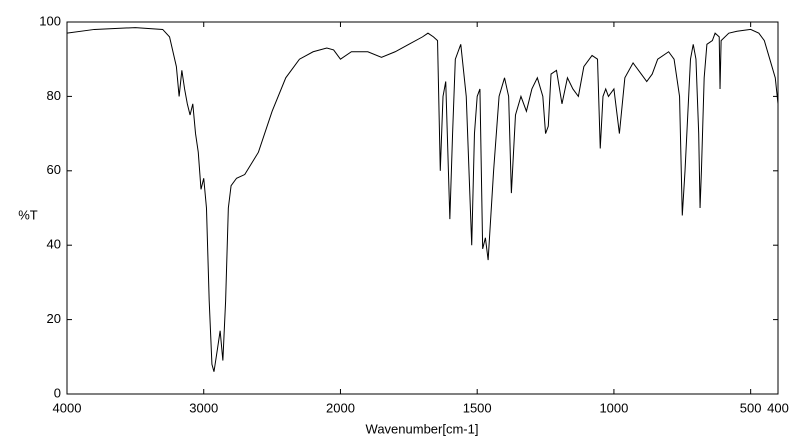 The height and width of the screenshot is (446, 800). I want to click on y-axis-label: %T, so click(28, 214).